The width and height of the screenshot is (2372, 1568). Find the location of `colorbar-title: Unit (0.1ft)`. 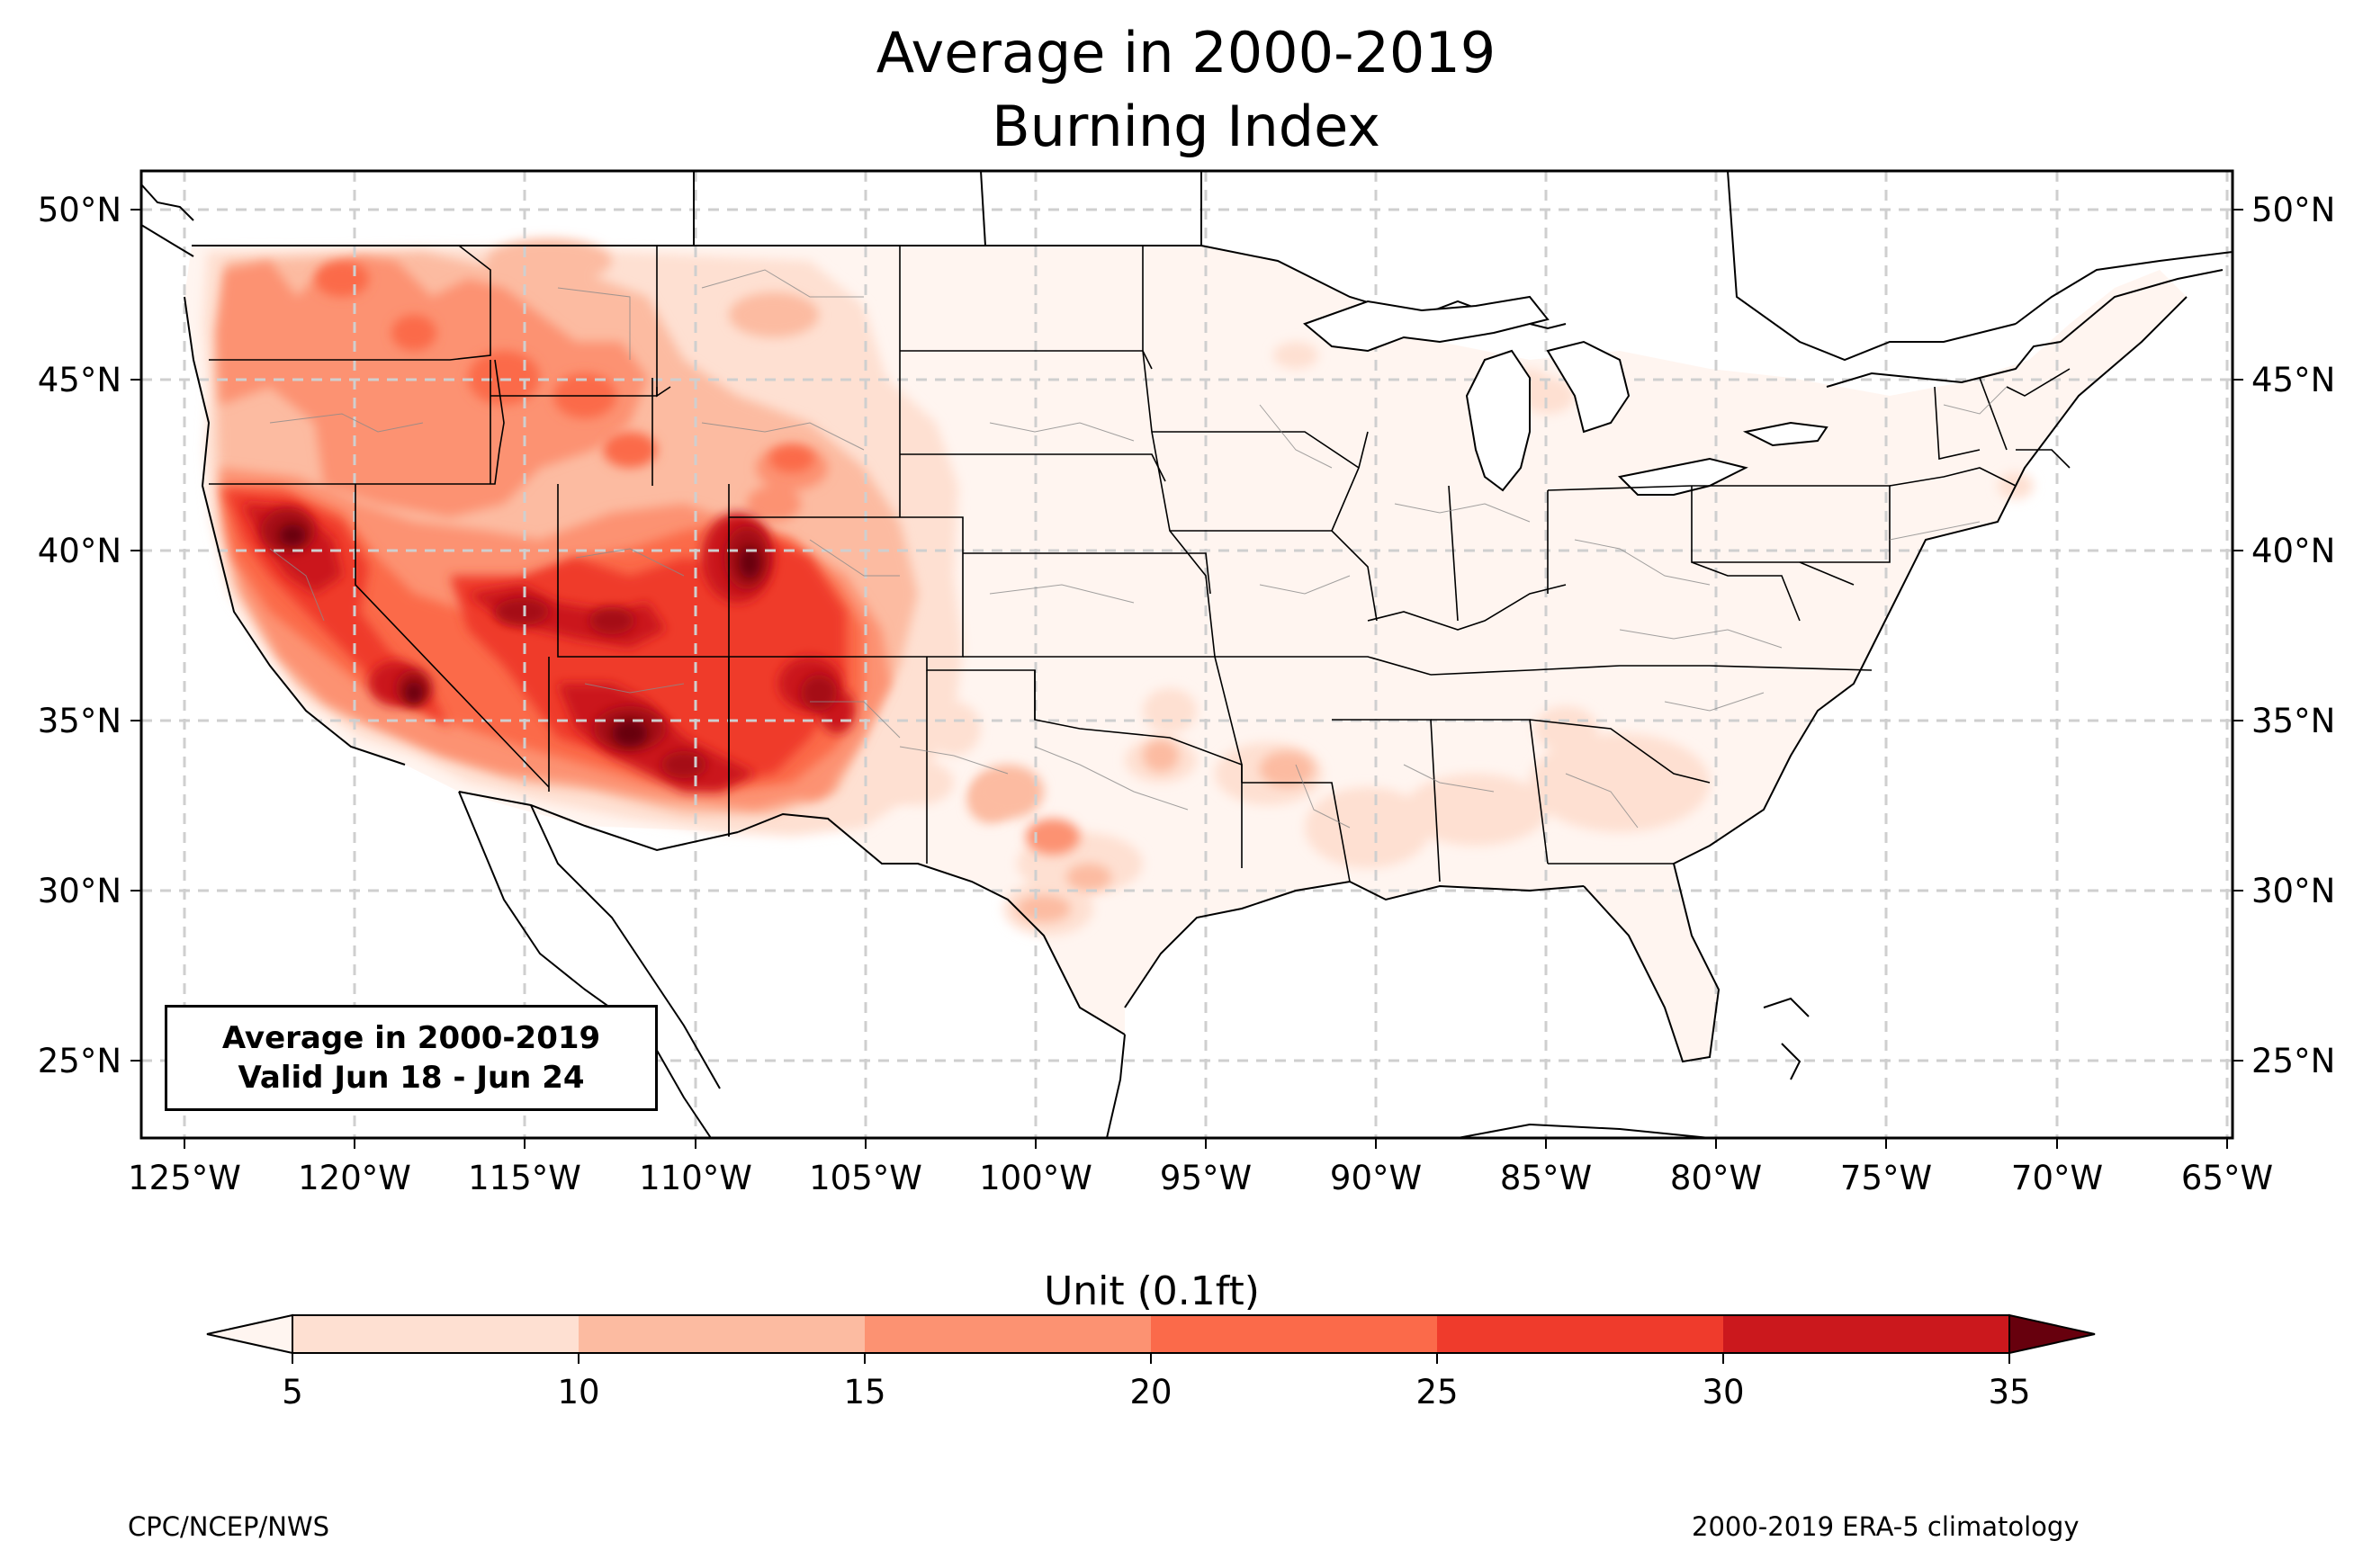

colorbar-title: Unit (0.1ft) is located at coordinates (1152, 1291).